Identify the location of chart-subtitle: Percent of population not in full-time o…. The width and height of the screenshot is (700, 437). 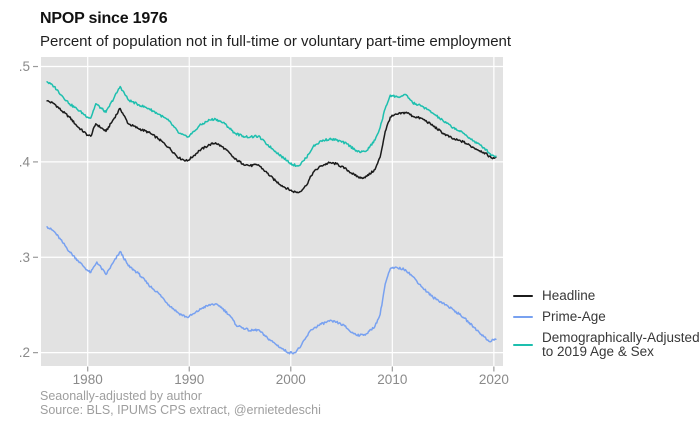
(276, 41).